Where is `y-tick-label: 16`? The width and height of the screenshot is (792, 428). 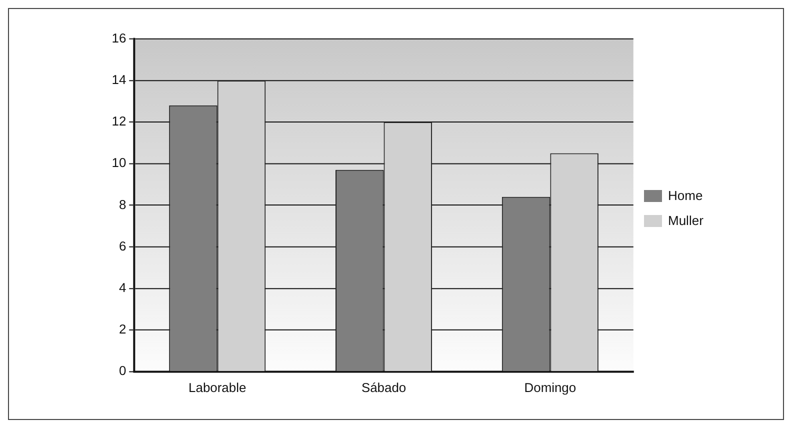 y-tick-label: 16 is located at coordinates (119, 38).